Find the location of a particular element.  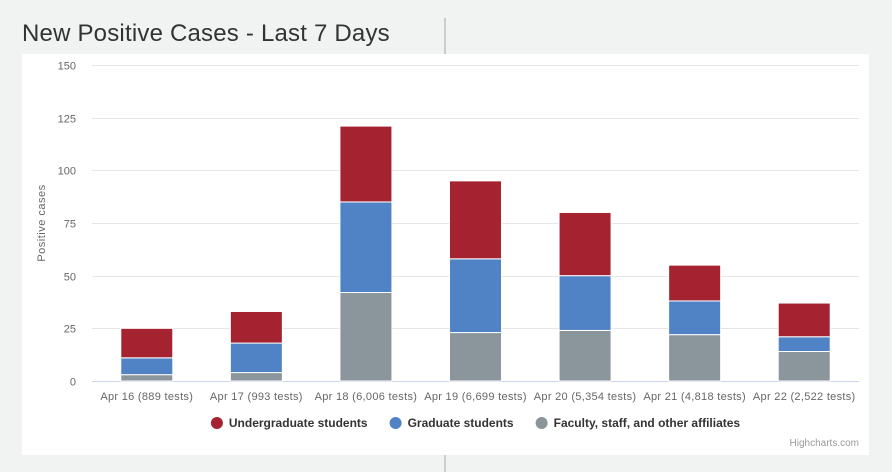

legend-label: Graduate students is located at coordinates (461, 423).